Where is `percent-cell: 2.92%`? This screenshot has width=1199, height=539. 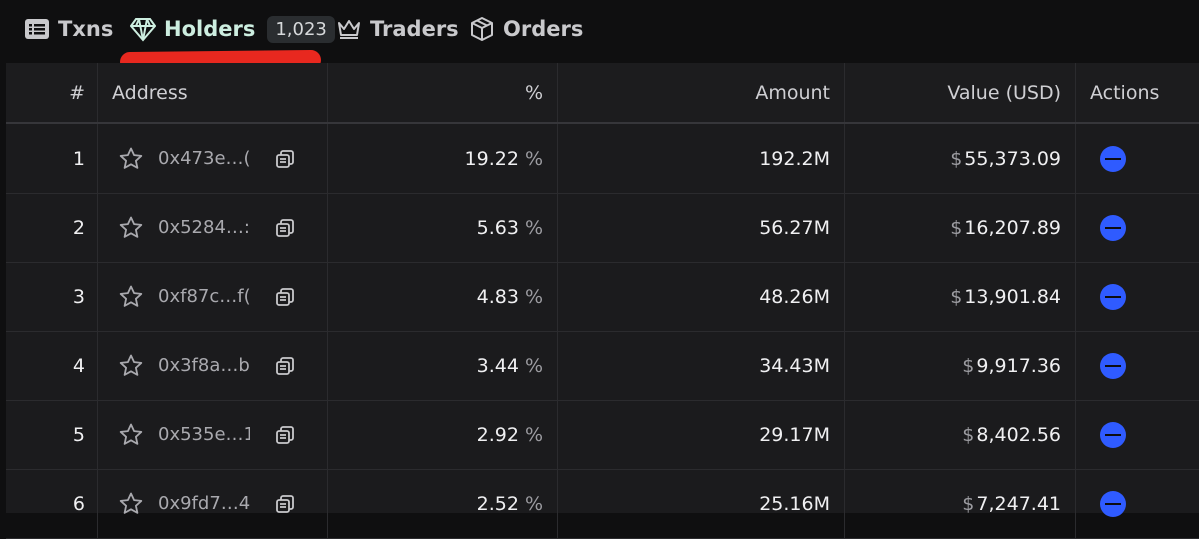
percent-cell: 2.92% is located at coordinates (443, 434).